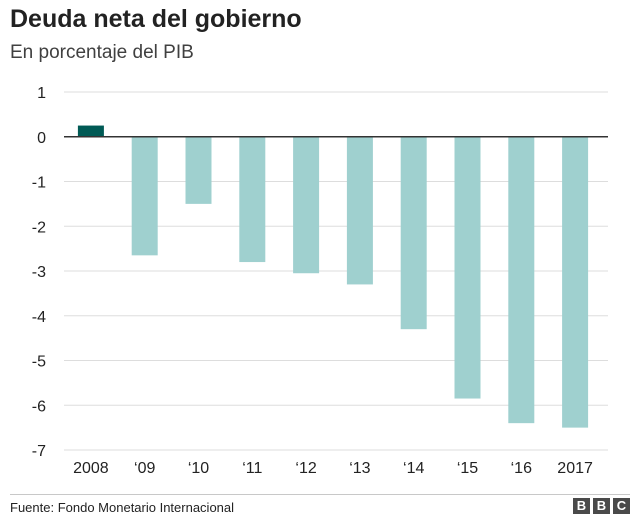  Describe the element at coordinates (39, 183) in the screenshot. I see `y-tick-label: -1` at that location.